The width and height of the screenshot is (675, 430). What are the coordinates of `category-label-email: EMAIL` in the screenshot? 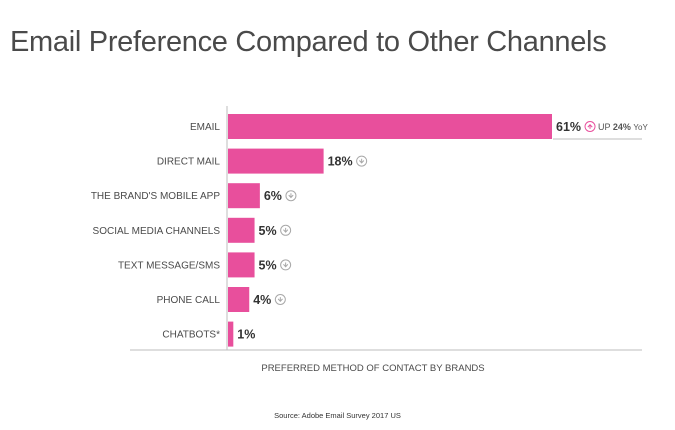 It's located at (205, 127).